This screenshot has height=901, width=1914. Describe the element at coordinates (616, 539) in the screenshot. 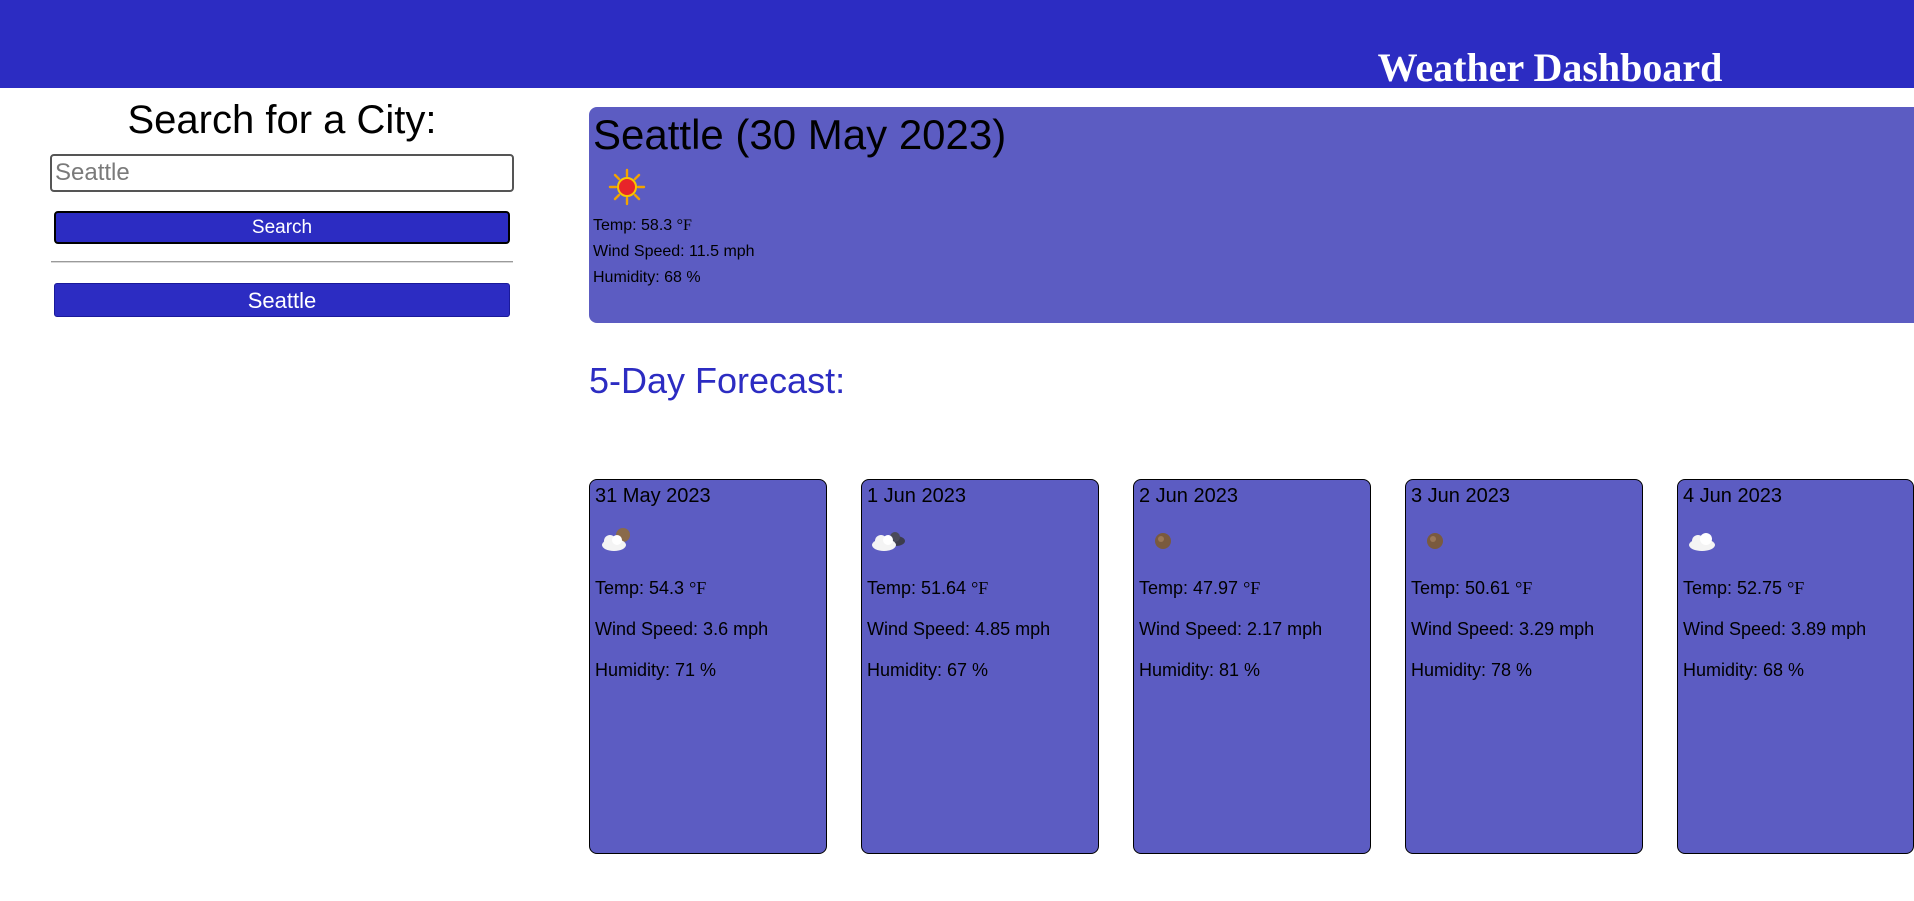

I see `cloud-moon-icon` at that location.